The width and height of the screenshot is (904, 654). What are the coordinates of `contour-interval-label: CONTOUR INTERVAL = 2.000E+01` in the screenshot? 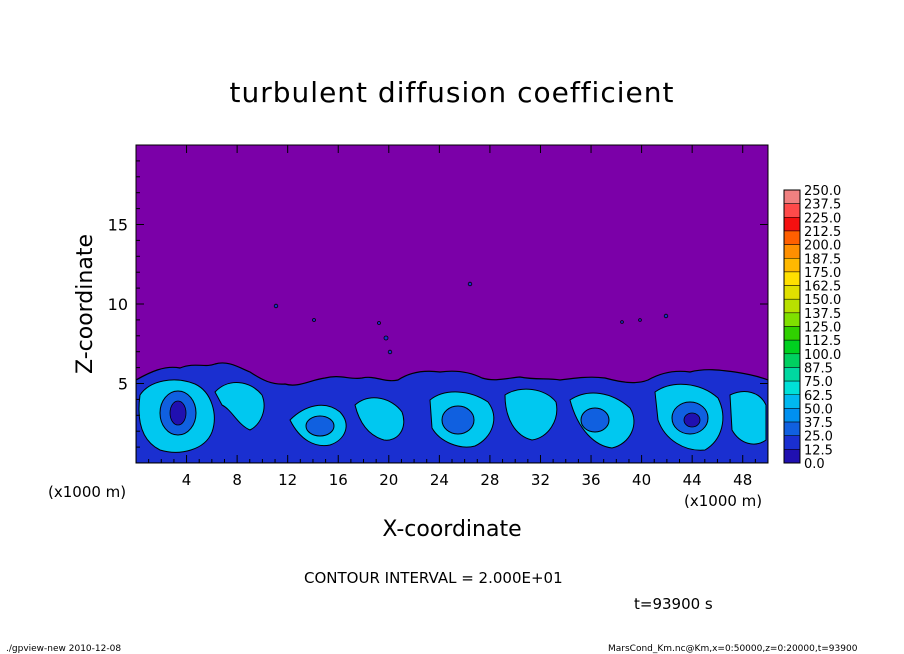 It's located at (433, 578).